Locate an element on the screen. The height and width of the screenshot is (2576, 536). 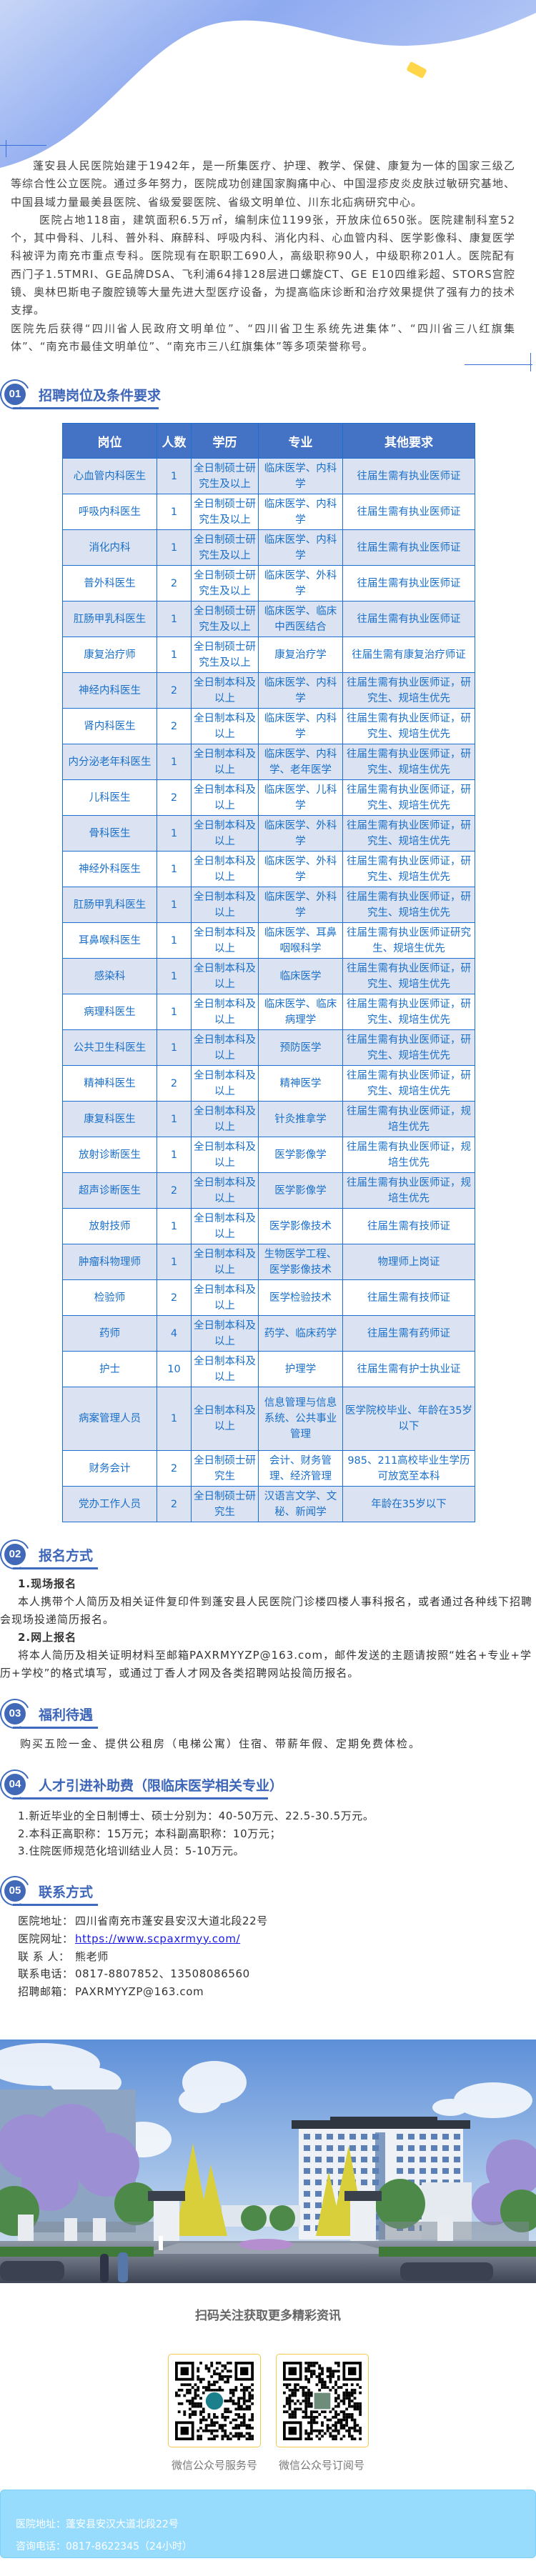
table-row: 普外科医生 2 全日制硕士研究生及以上 临床医学、外科学 往届生需有执业医师证 is located at coordinates (268, 583).